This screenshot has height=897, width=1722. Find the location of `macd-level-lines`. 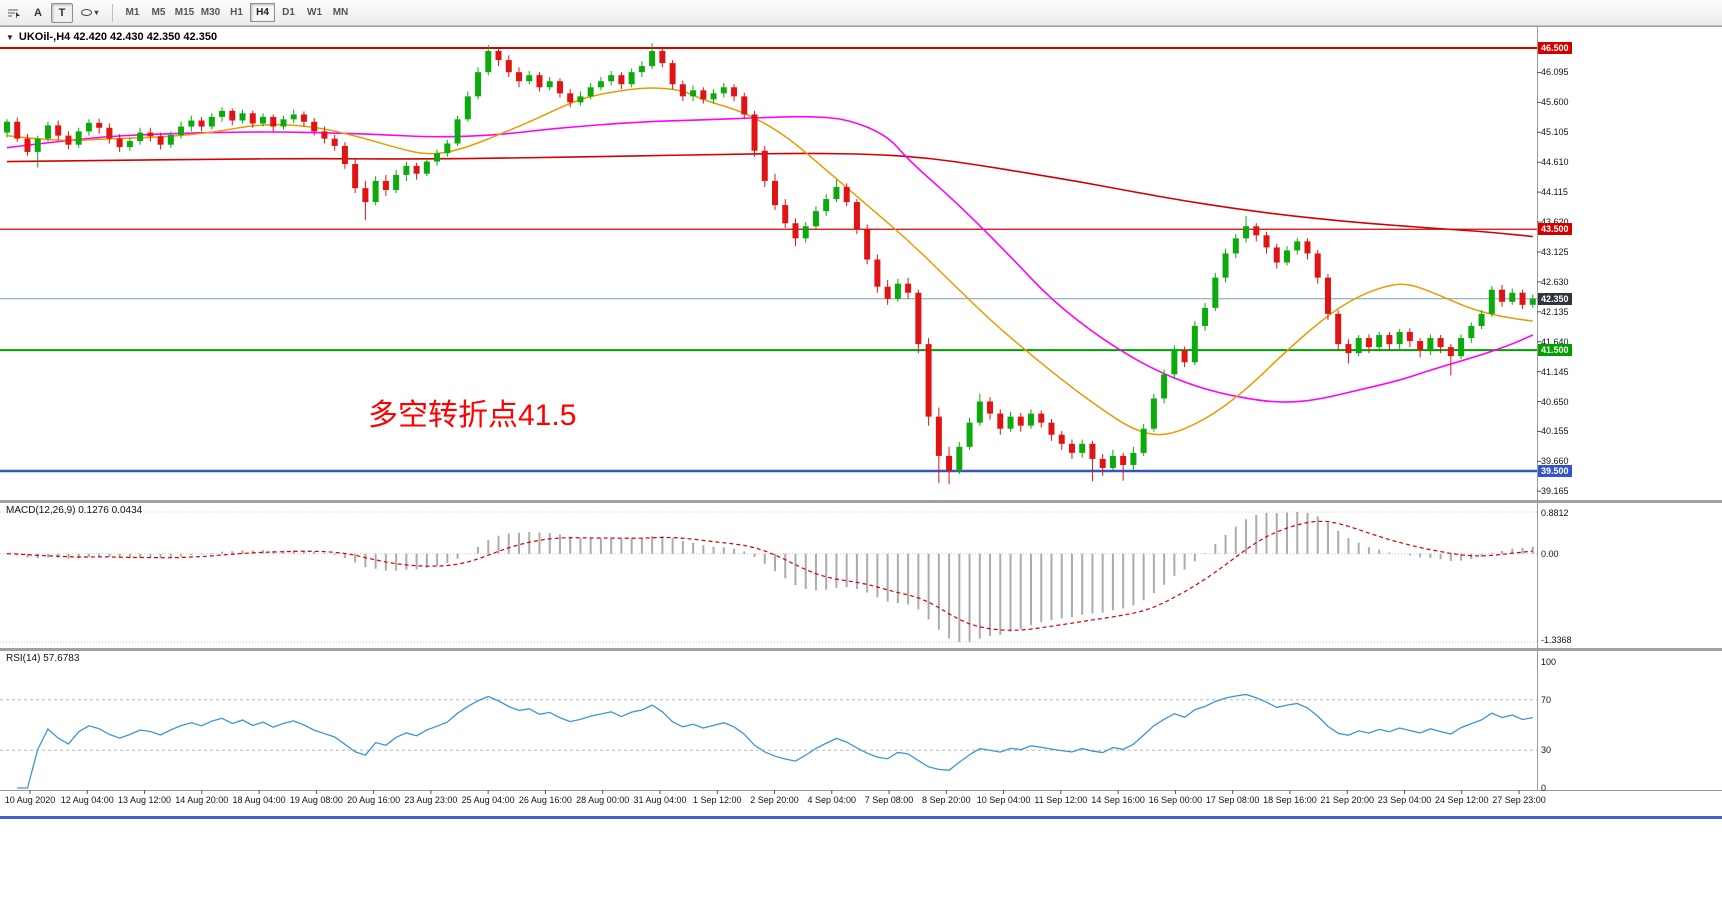

macd-level-lines is located at coordinates (768, 577).